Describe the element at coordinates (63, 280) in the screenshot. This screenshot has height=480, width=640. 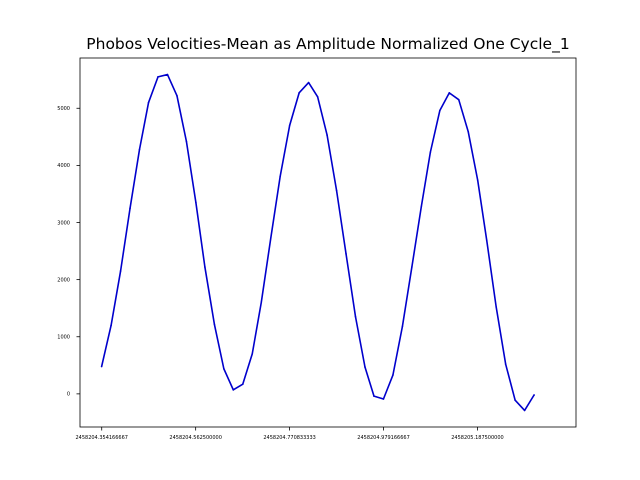
I see `y-tick-label: 2000` at that location.